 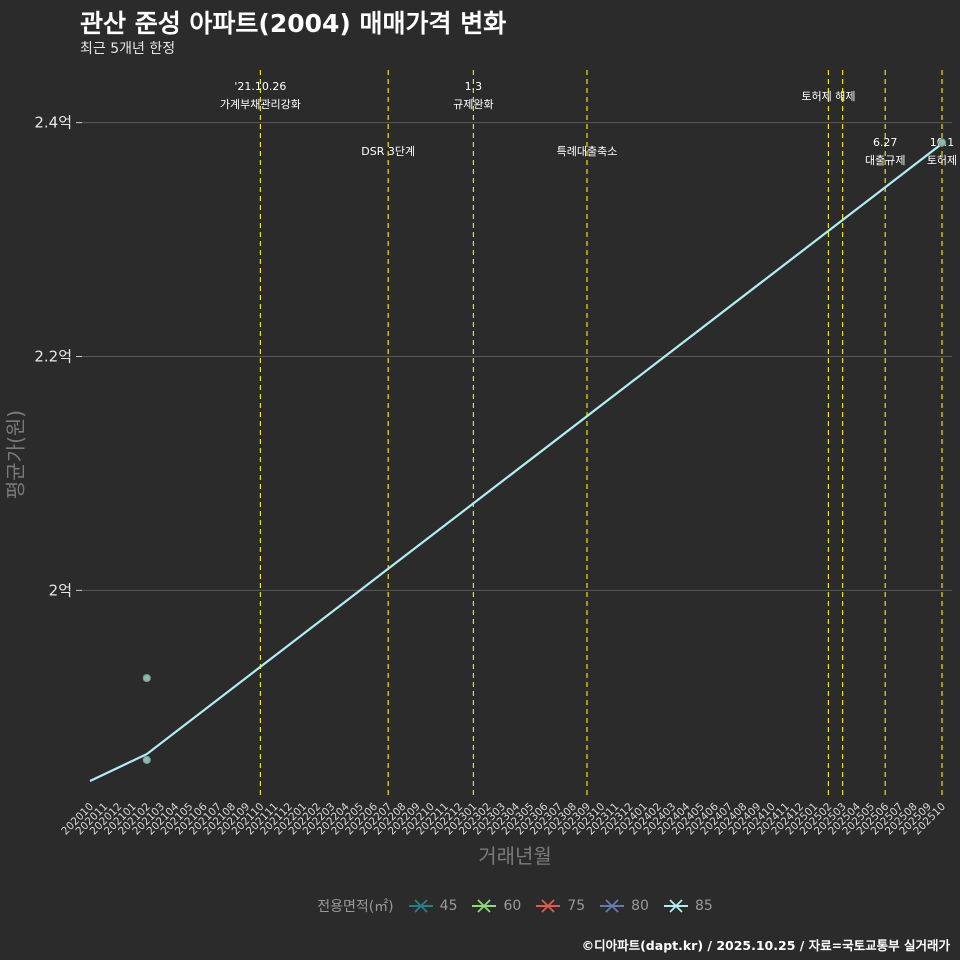 What do you see at coordinates (576, 906) in the screenshot?
I see `legend-item-label: 75` at bounding box center [576, 906].